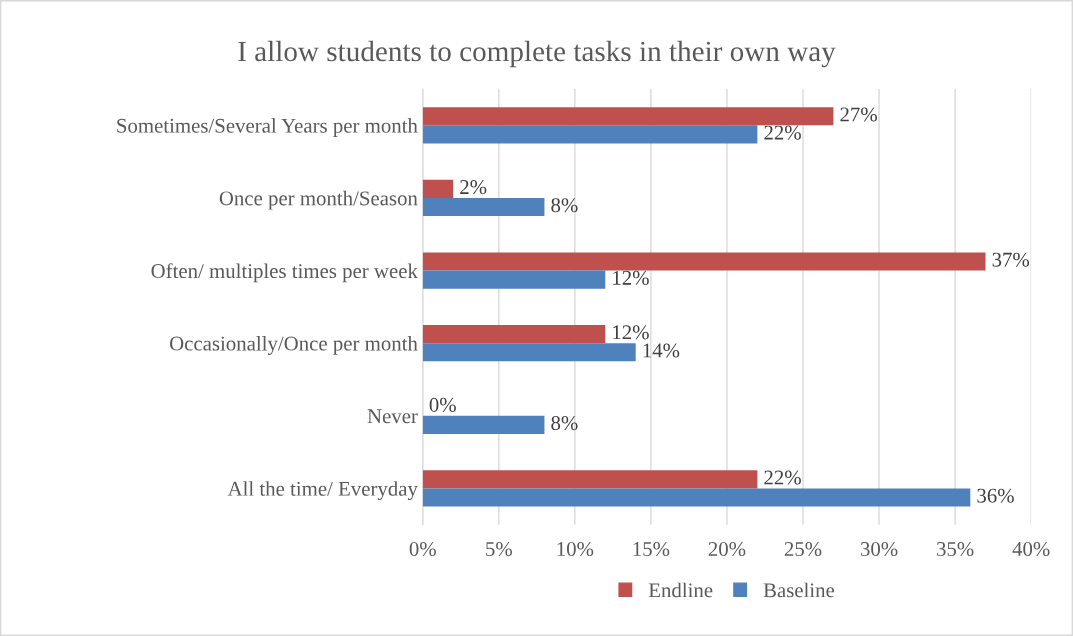  Describe the element at coordinates (575, 549) in the screenshot. I see `x-tick-label: 10%` at that location.